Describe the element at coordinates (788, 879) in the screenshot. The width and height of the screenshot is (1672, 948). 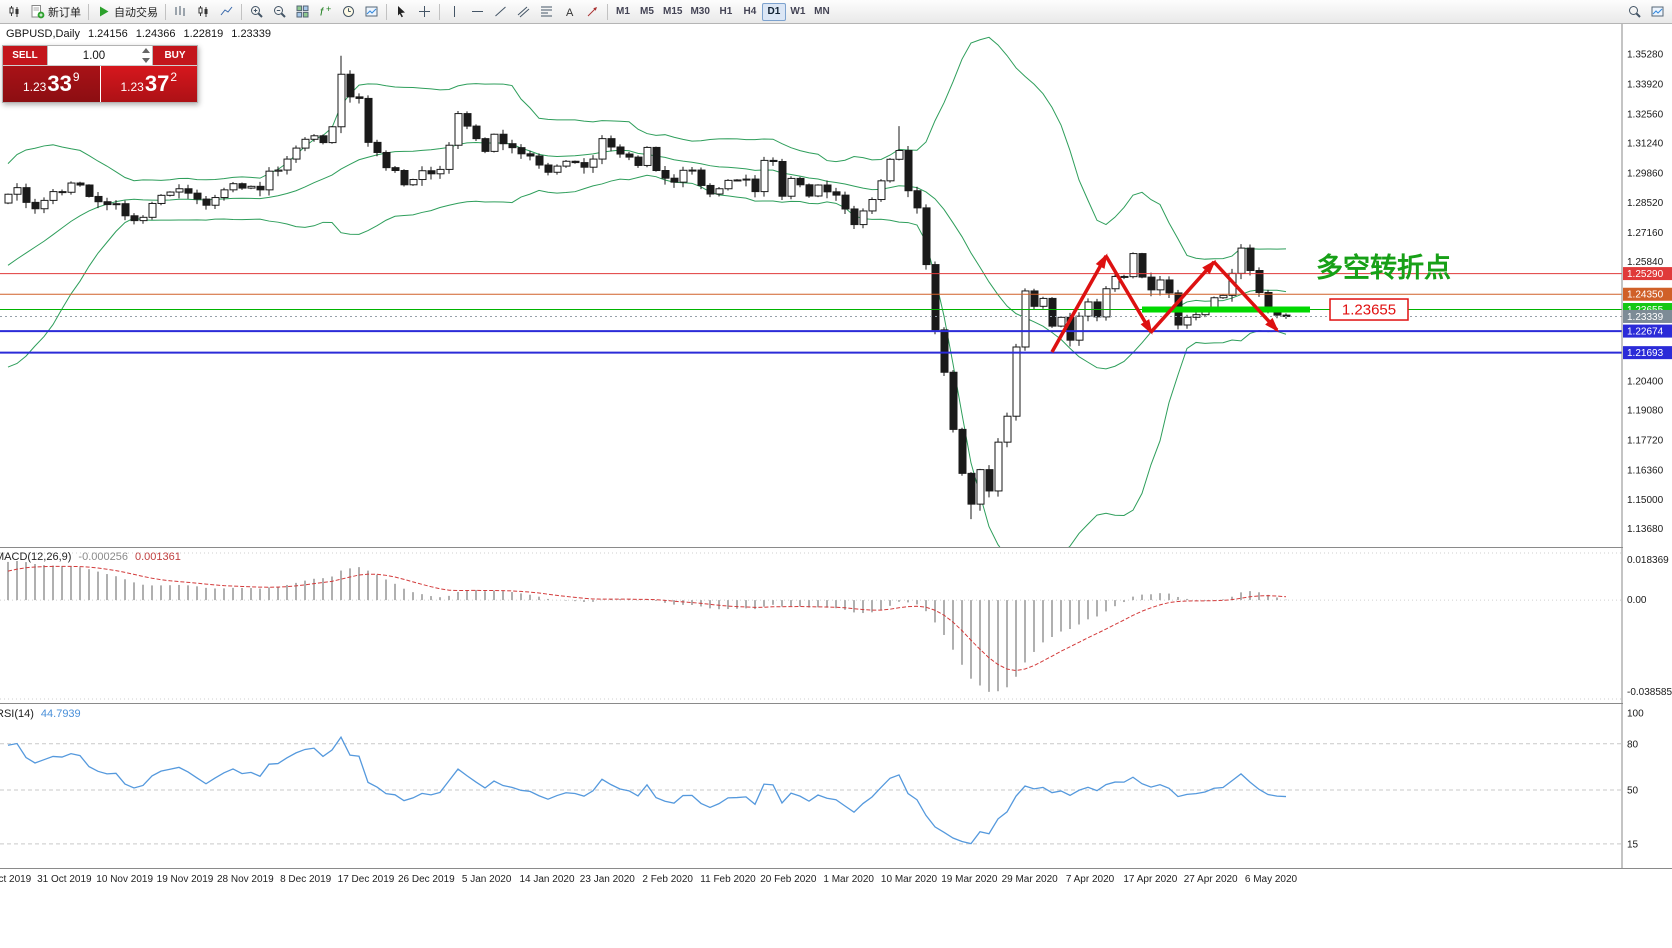
I see `time-axis-label: 20 Feb 2020` at that location.